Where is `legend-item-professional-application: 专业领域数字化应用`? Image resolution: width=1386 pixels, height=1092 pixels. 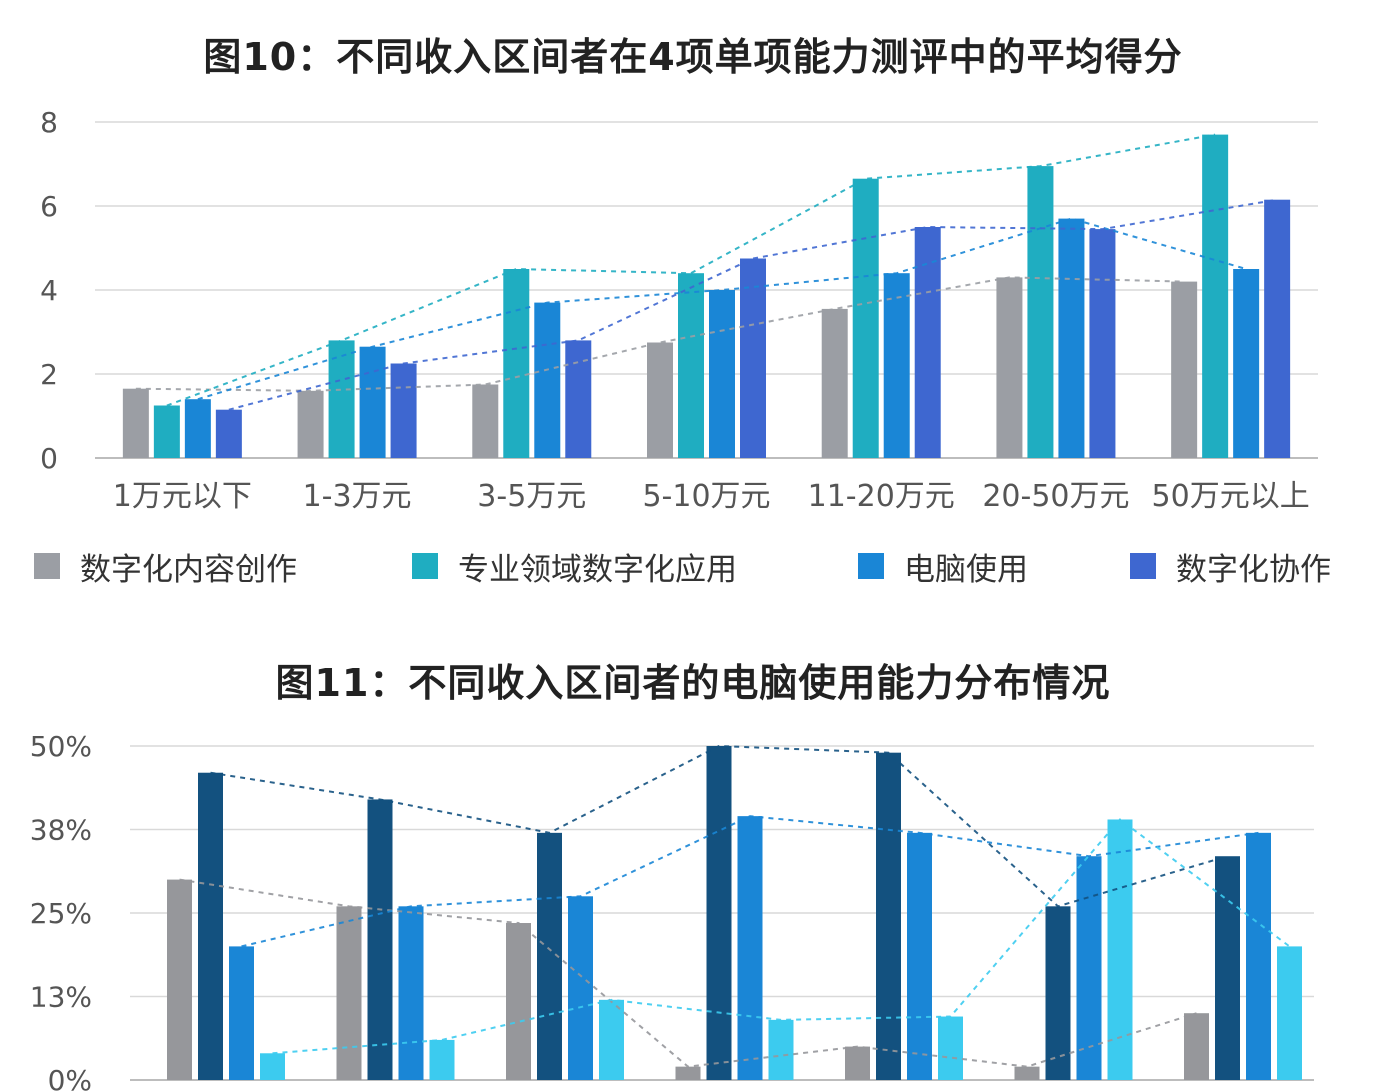
legend-item-professional-application: 专业领域数字化应用 is located at coordinates (574, 566).